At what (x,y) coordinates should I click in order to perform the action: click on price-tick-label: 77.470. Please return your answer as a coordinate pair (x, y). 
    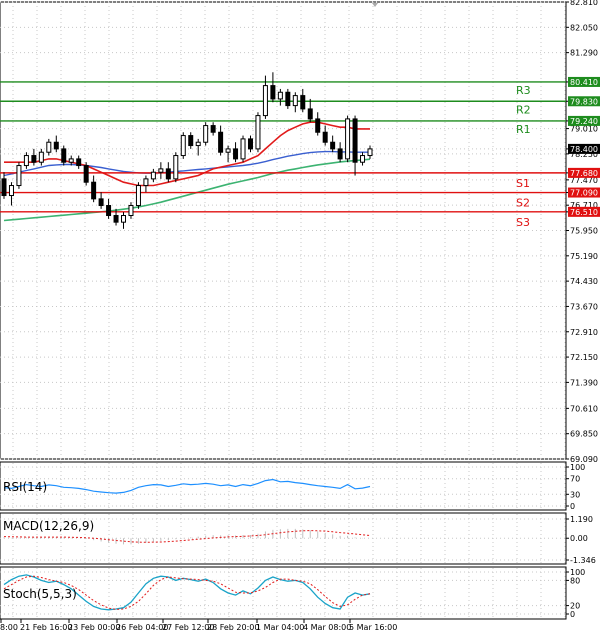
    Looking at the image, I should click on (584, 180).